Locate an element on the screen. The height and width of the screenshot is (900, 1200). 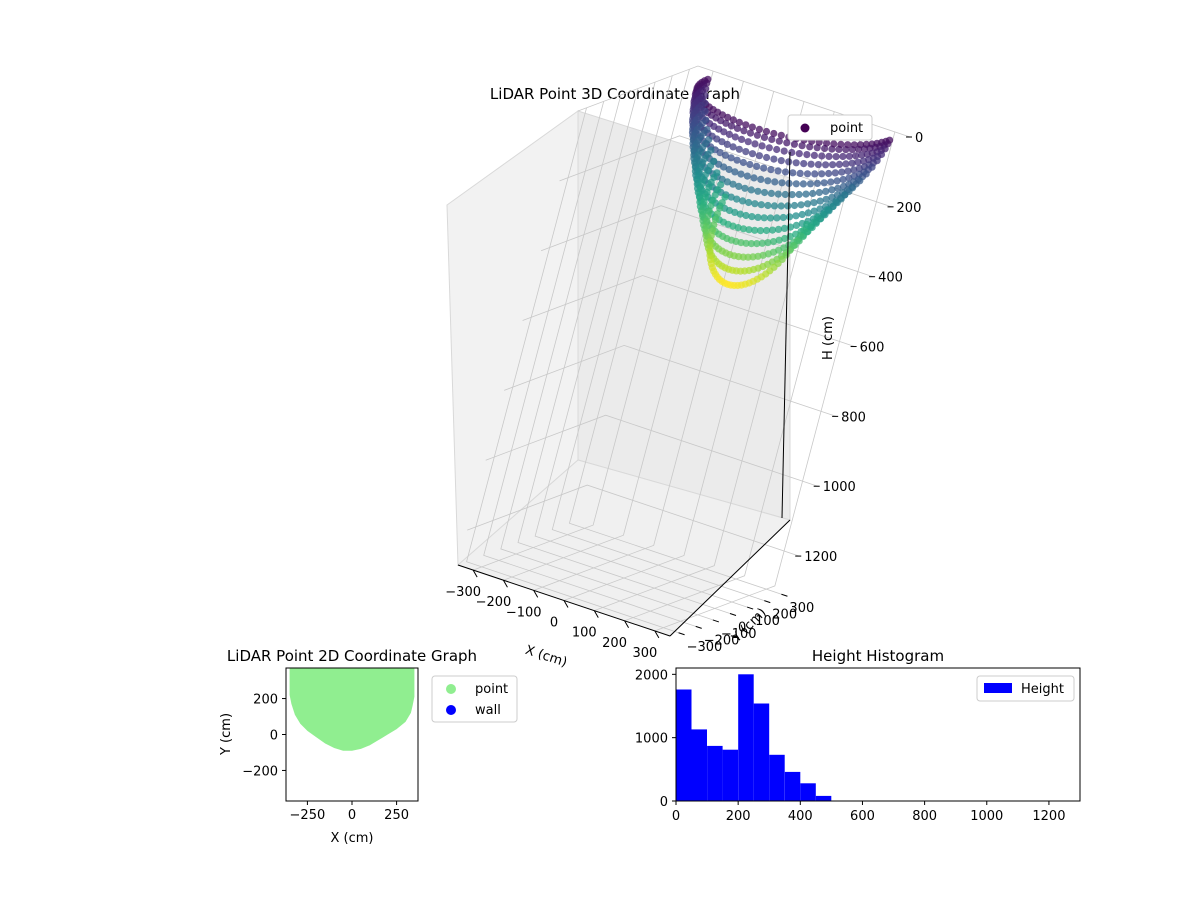
x-tick-label: 0 is located at coordinates (676, 816).